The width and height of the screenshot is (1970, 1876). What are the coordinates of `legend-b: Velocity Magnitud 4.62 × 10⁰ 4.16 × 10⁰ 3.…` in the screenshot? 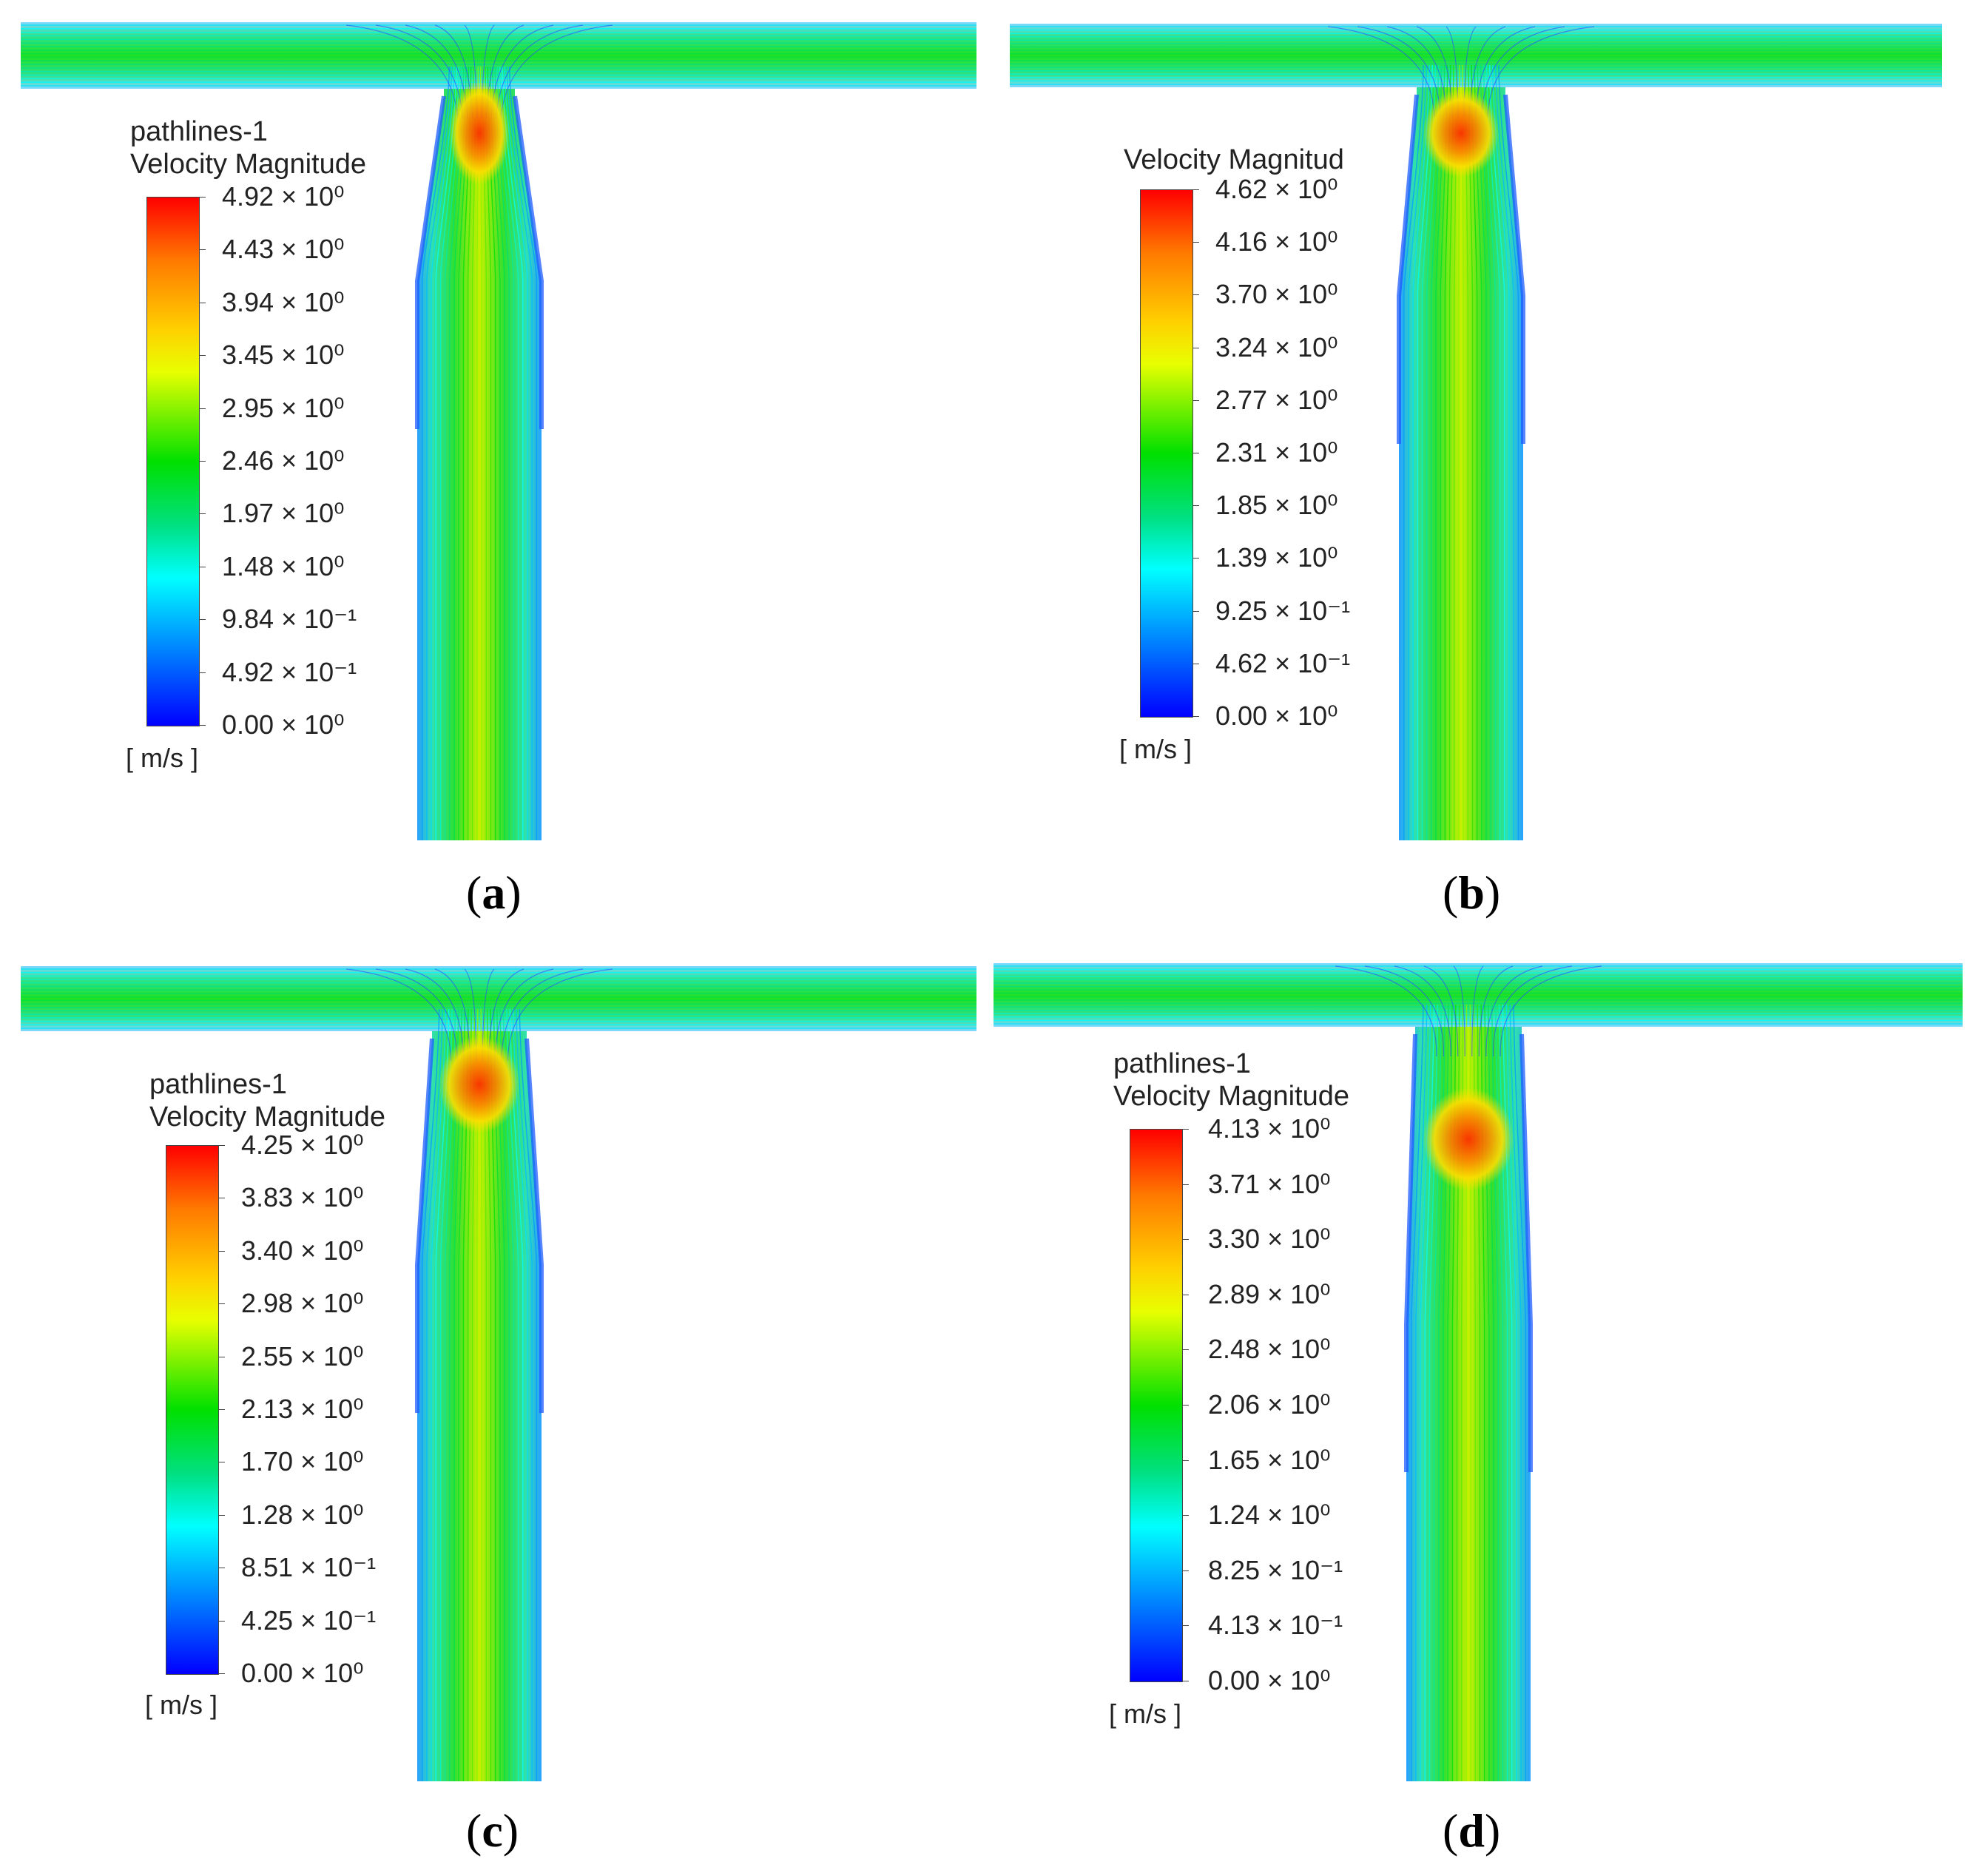 It's located at (1234, 454).